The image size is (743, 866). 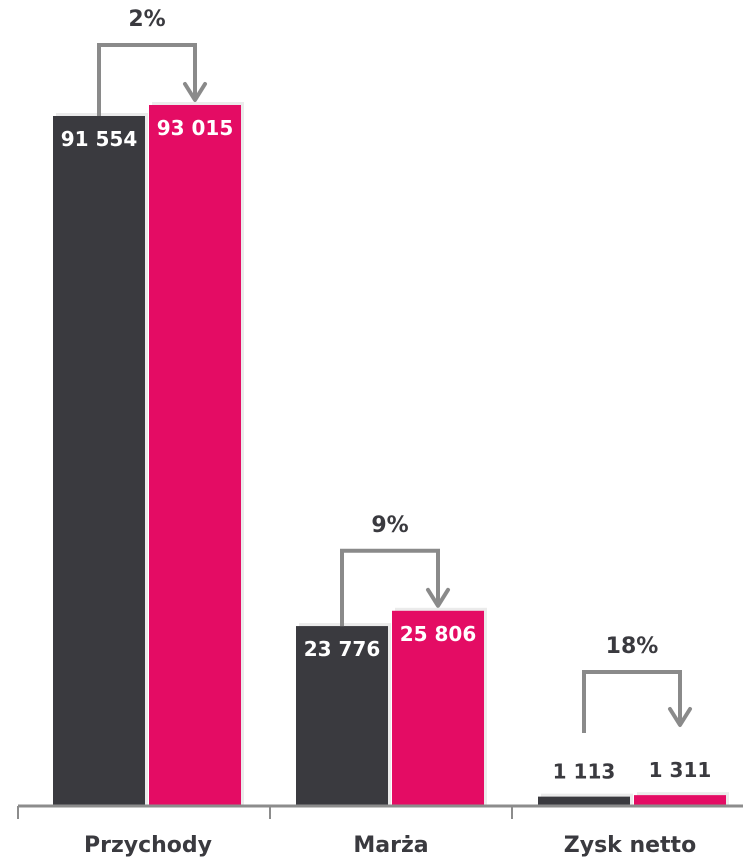 I want to click on data-label: 25 806, so click(x=438, y=634).